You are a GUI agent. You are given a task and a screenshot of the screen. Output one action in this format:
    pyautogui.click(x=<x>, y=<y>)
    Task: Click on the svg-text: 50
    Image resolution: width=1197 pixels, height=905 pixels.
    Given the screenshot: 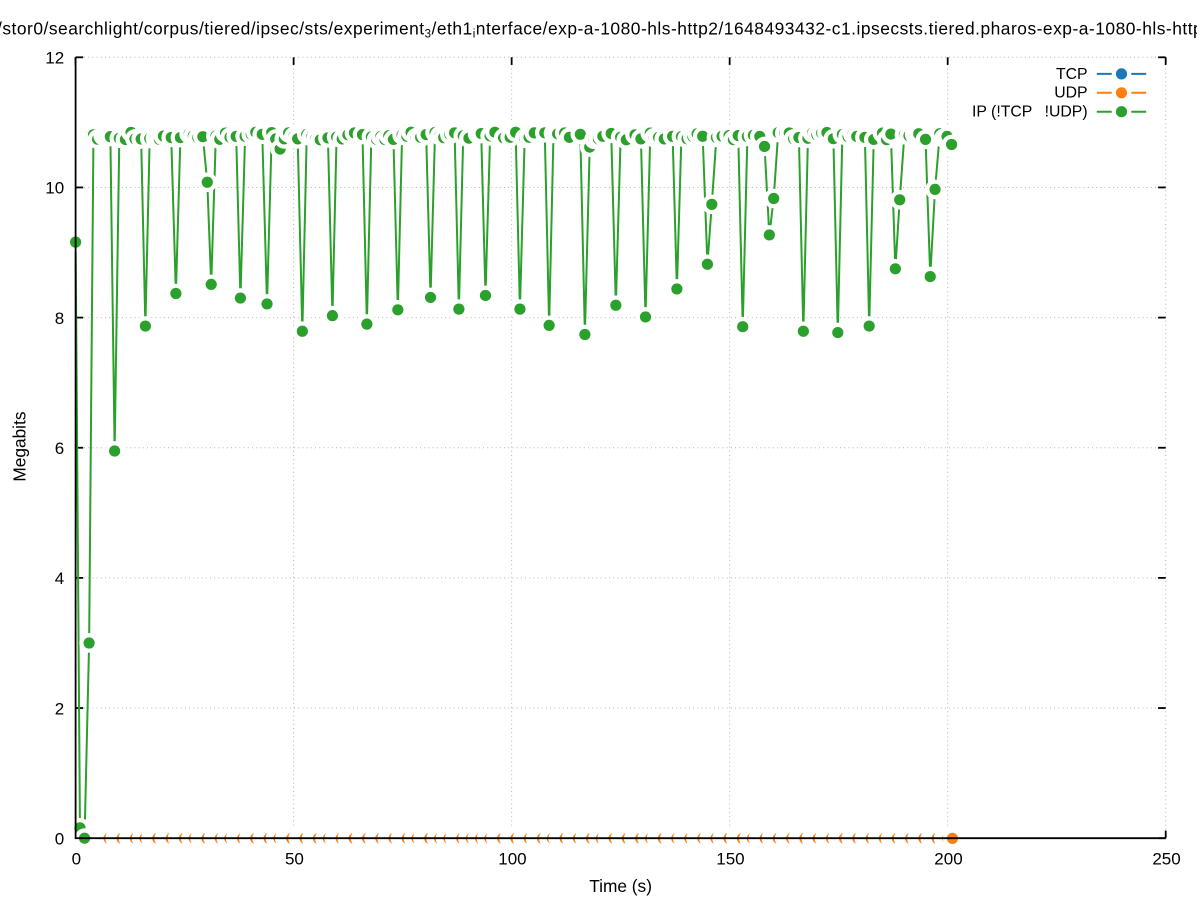 What is the action you would take?
    pyautogui.click(x=294, y=858)
    